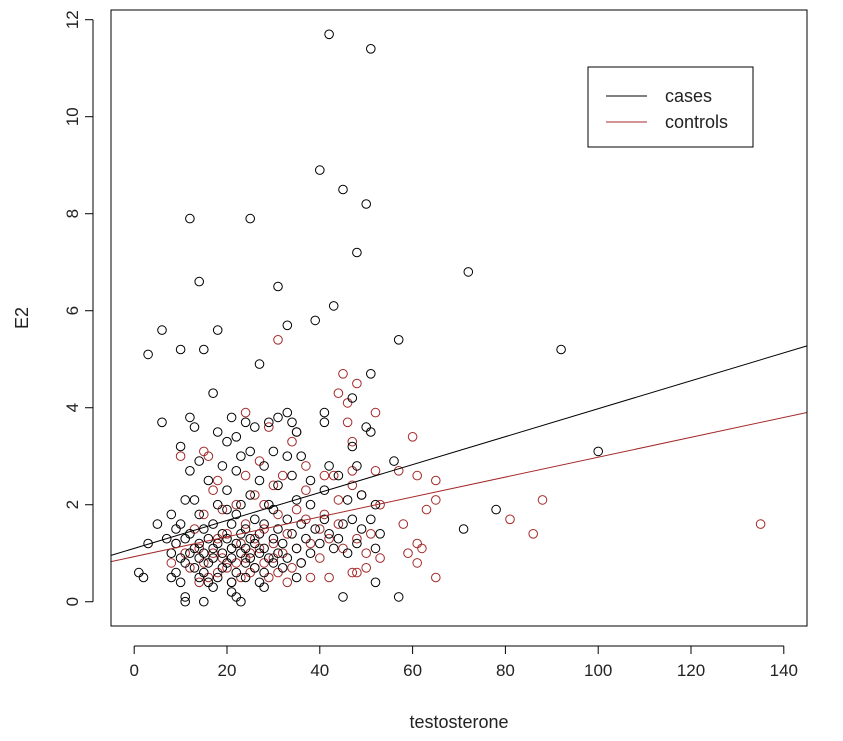 The height and width of the screenshot is (741, 843). I want to click on y-tick-label: 12, so click(72, 19).